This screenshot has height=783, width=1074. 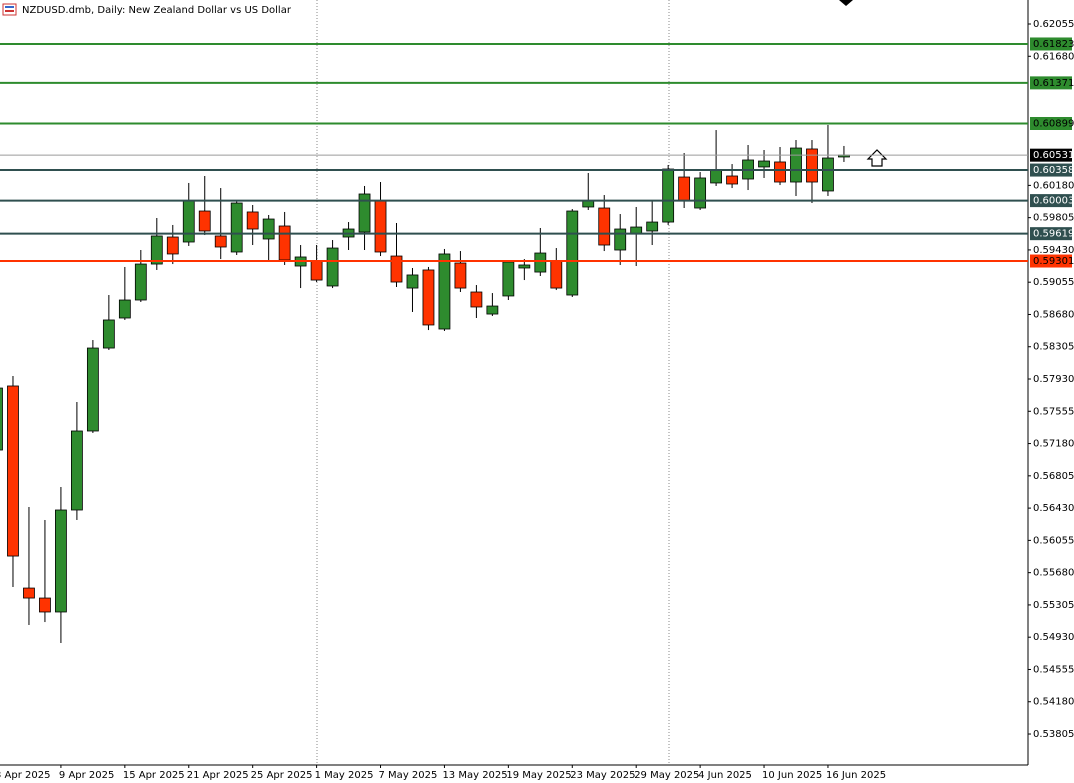 I want to click on y-tick-label: 0.59430, so click(x=1053, y=250).